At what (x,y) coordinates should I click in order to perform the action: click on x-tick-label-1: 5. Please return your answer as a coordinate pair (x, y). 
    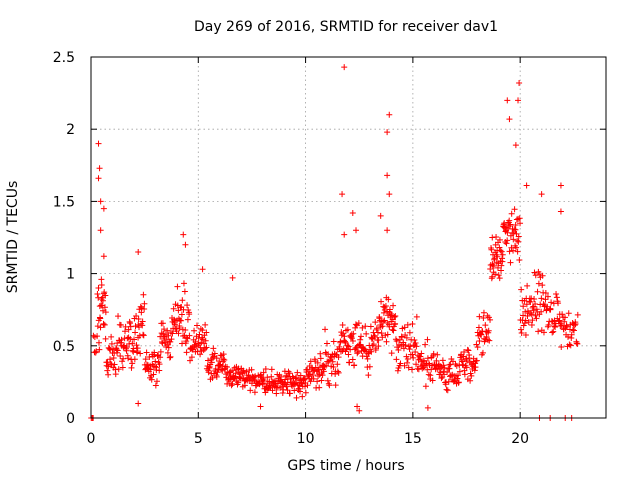
    Looking at the image, I should click on (198, 439).